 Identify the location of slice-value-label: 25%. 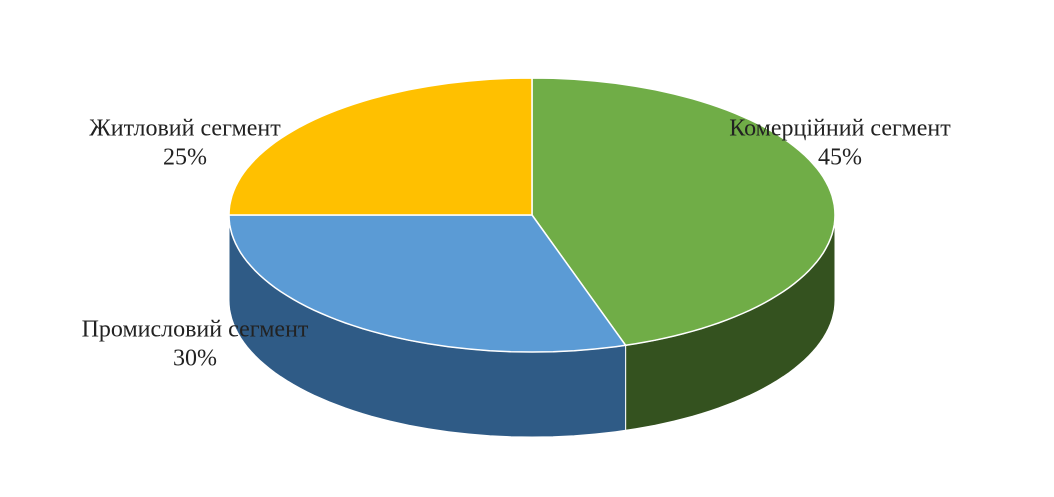
(185, 158).